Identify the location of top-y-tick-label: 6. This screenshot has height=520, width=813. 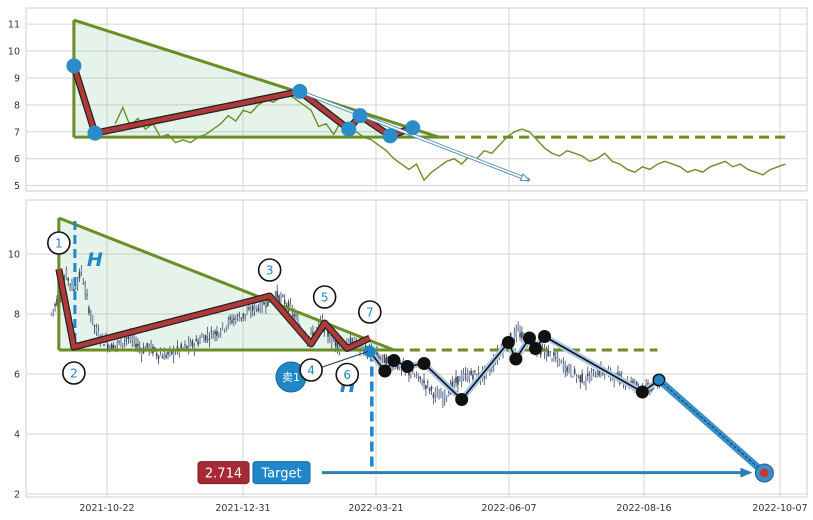
(17, 159).